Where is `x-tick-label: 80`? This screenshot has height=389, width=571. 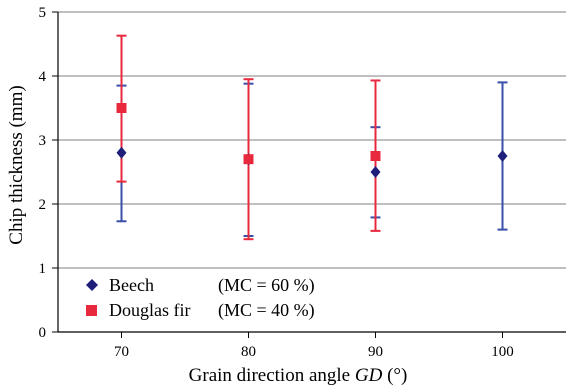
x-tick-label: 80 is located at coordinates (248, 352).